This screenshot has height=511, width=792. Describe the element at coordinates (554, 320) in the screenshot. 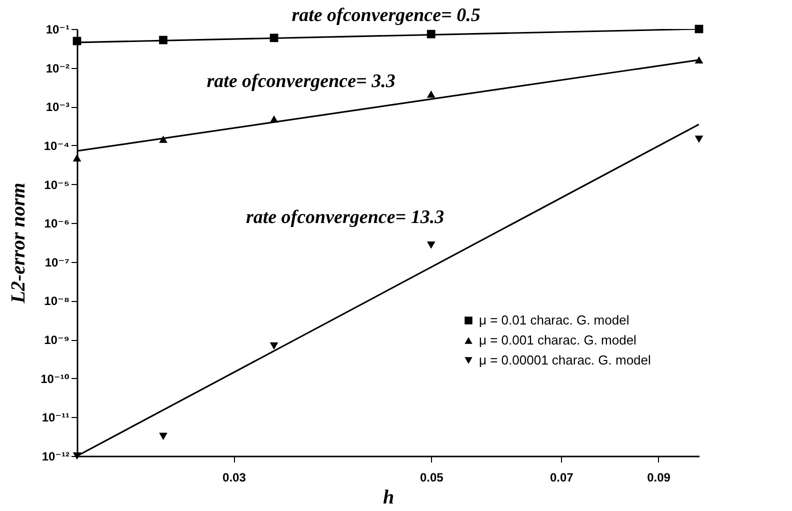

I see `legend-label: μ = 0.01 charac. G. model` at that location.